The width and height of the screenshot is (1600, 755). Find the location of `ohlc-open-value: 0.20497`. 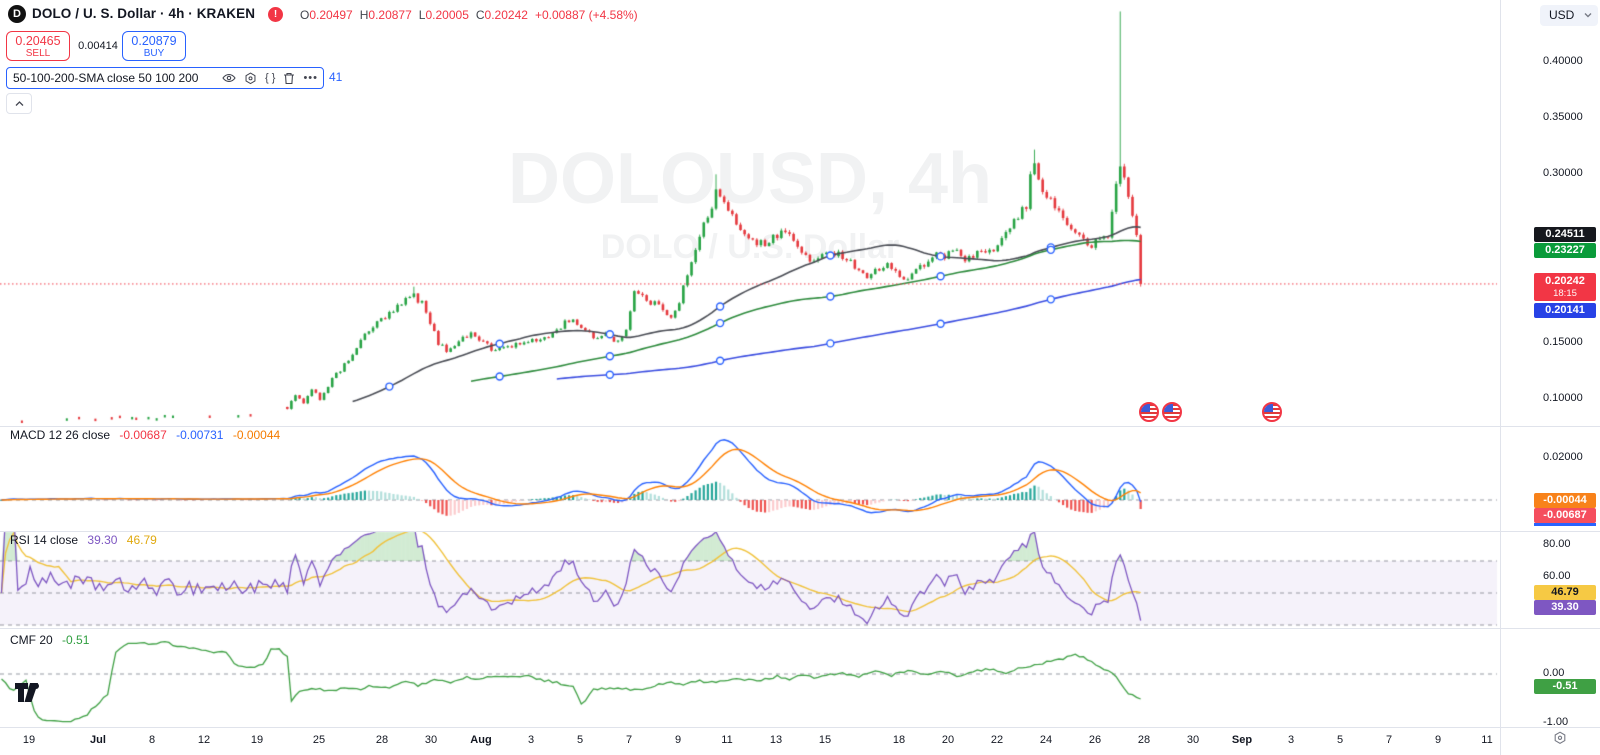

ohlc-open-value: 0.20497 is located at coordinates (331, 15).